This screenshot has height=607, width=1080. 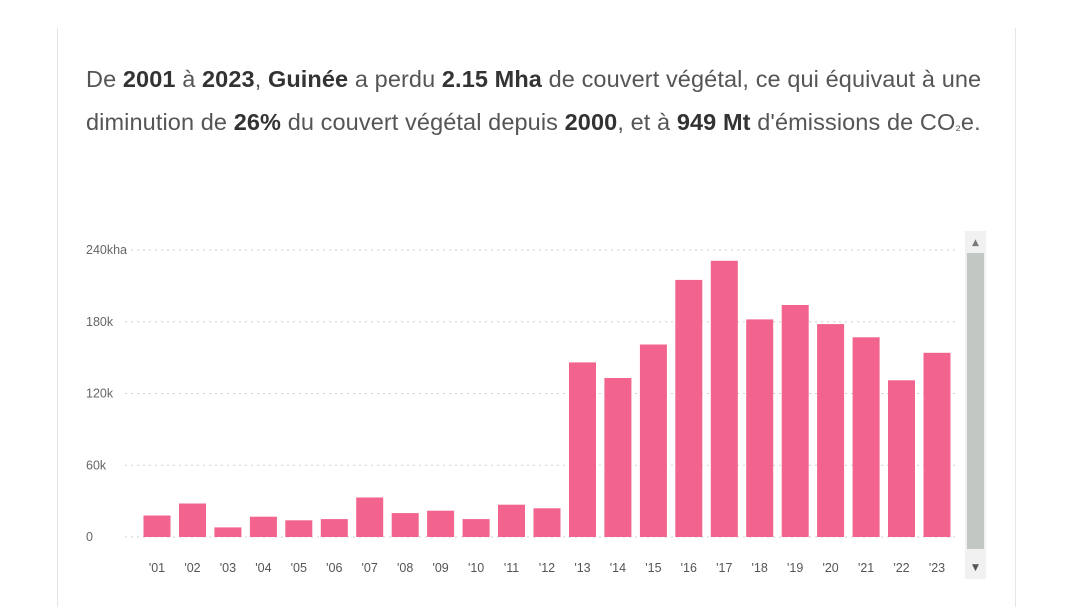 What do you see at coordinates (830, 568) in the screenshot?
I see `x-tick-label: '20` at bounding box center [830, 568].